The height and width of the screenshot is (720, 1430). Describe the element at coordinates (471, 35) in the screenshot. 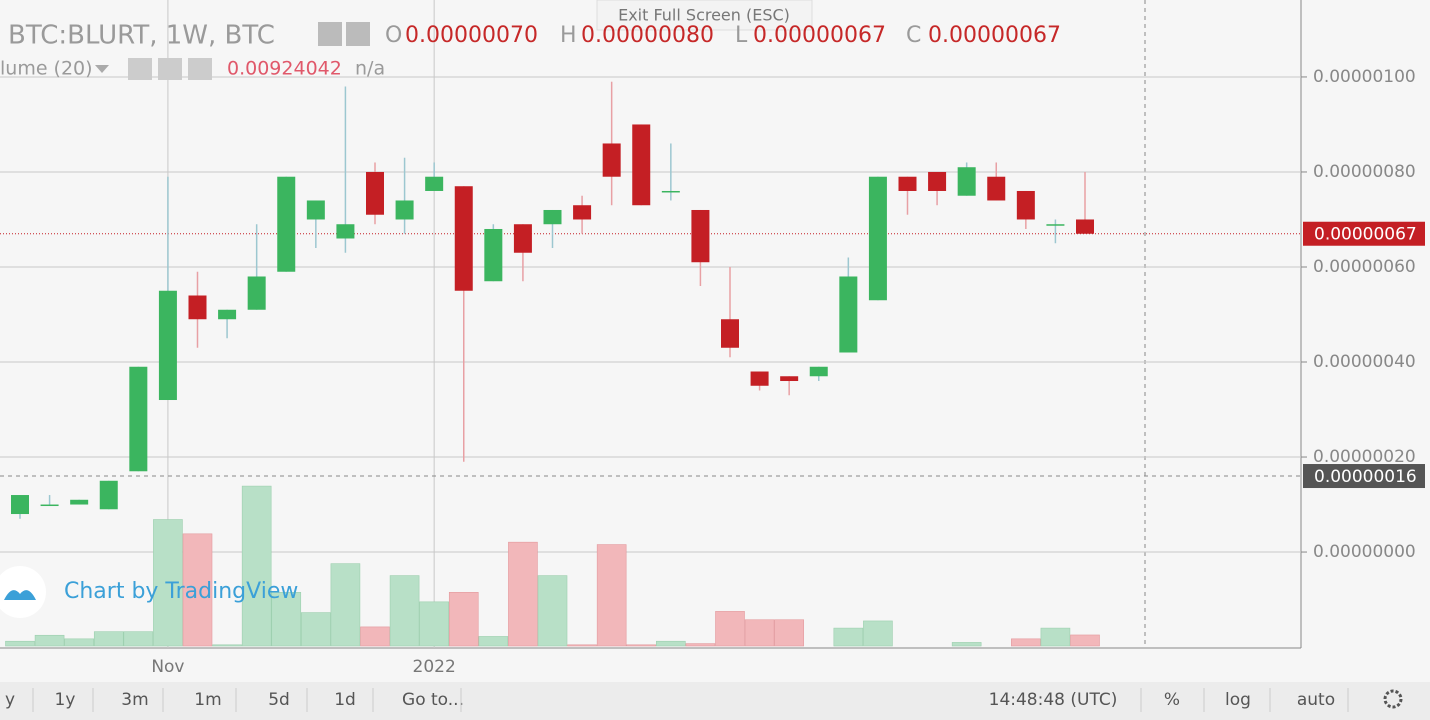

I see `ohlc-value: 0.00000070` at that location.